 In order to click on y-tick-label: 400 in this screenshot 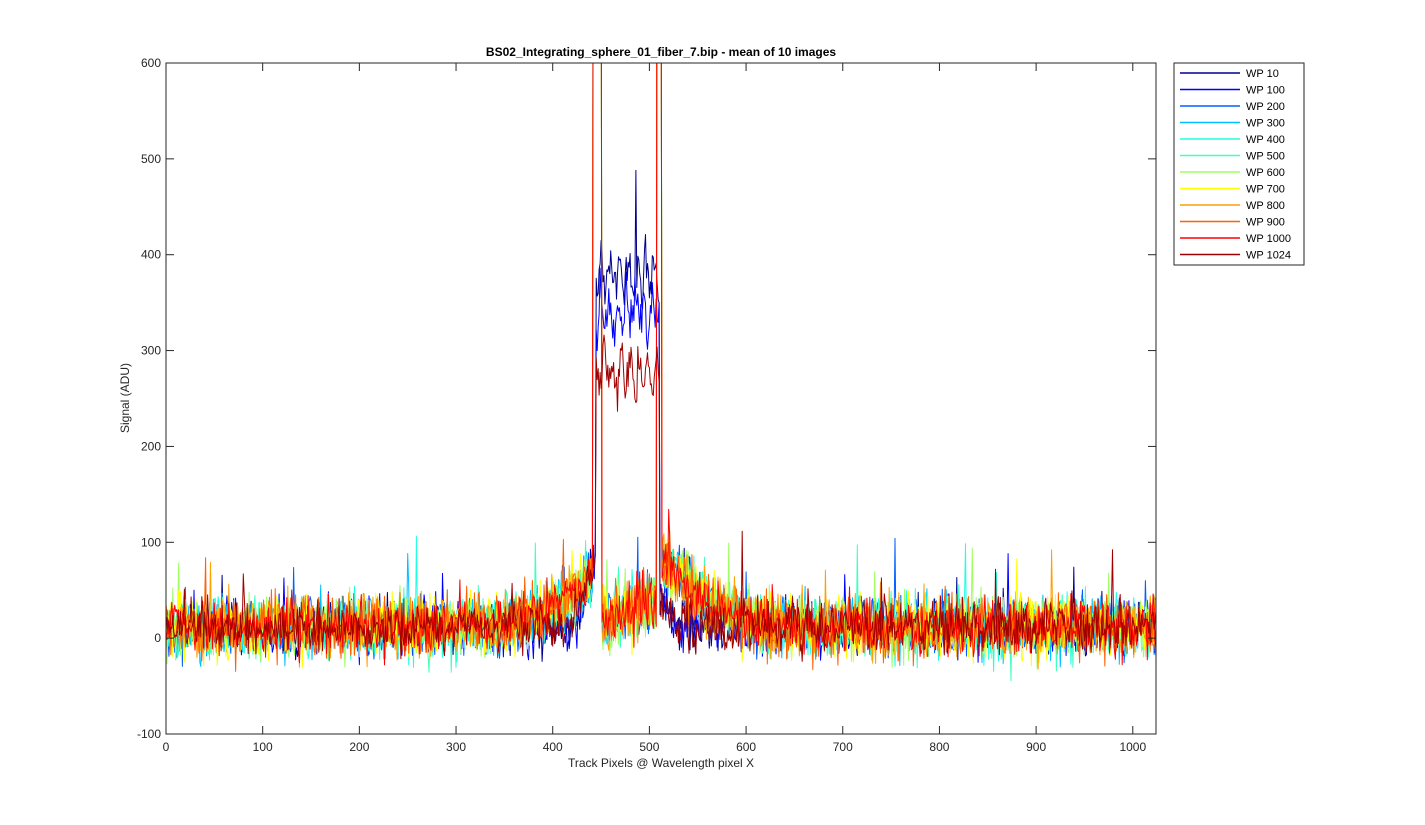, I will do `click(151, 255)`.